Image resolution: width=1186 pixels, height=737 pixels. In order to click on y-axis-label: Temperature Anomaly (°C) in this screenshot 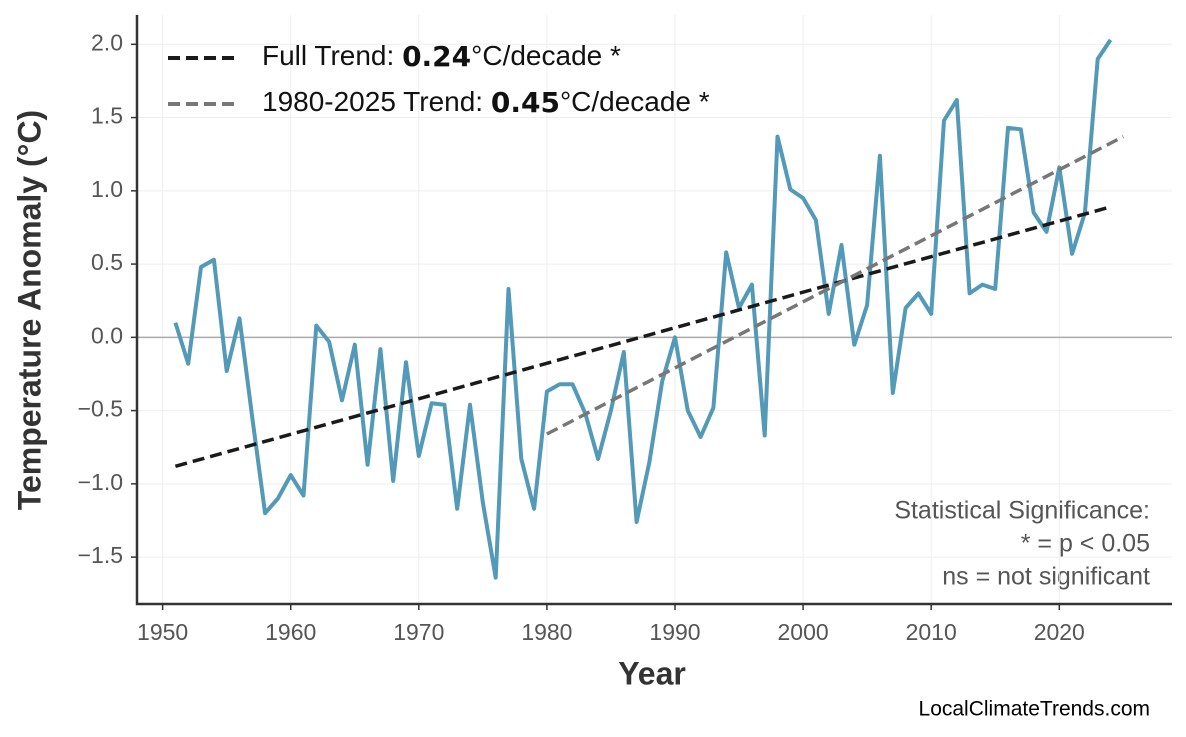, I will do `click(29, 310)`.